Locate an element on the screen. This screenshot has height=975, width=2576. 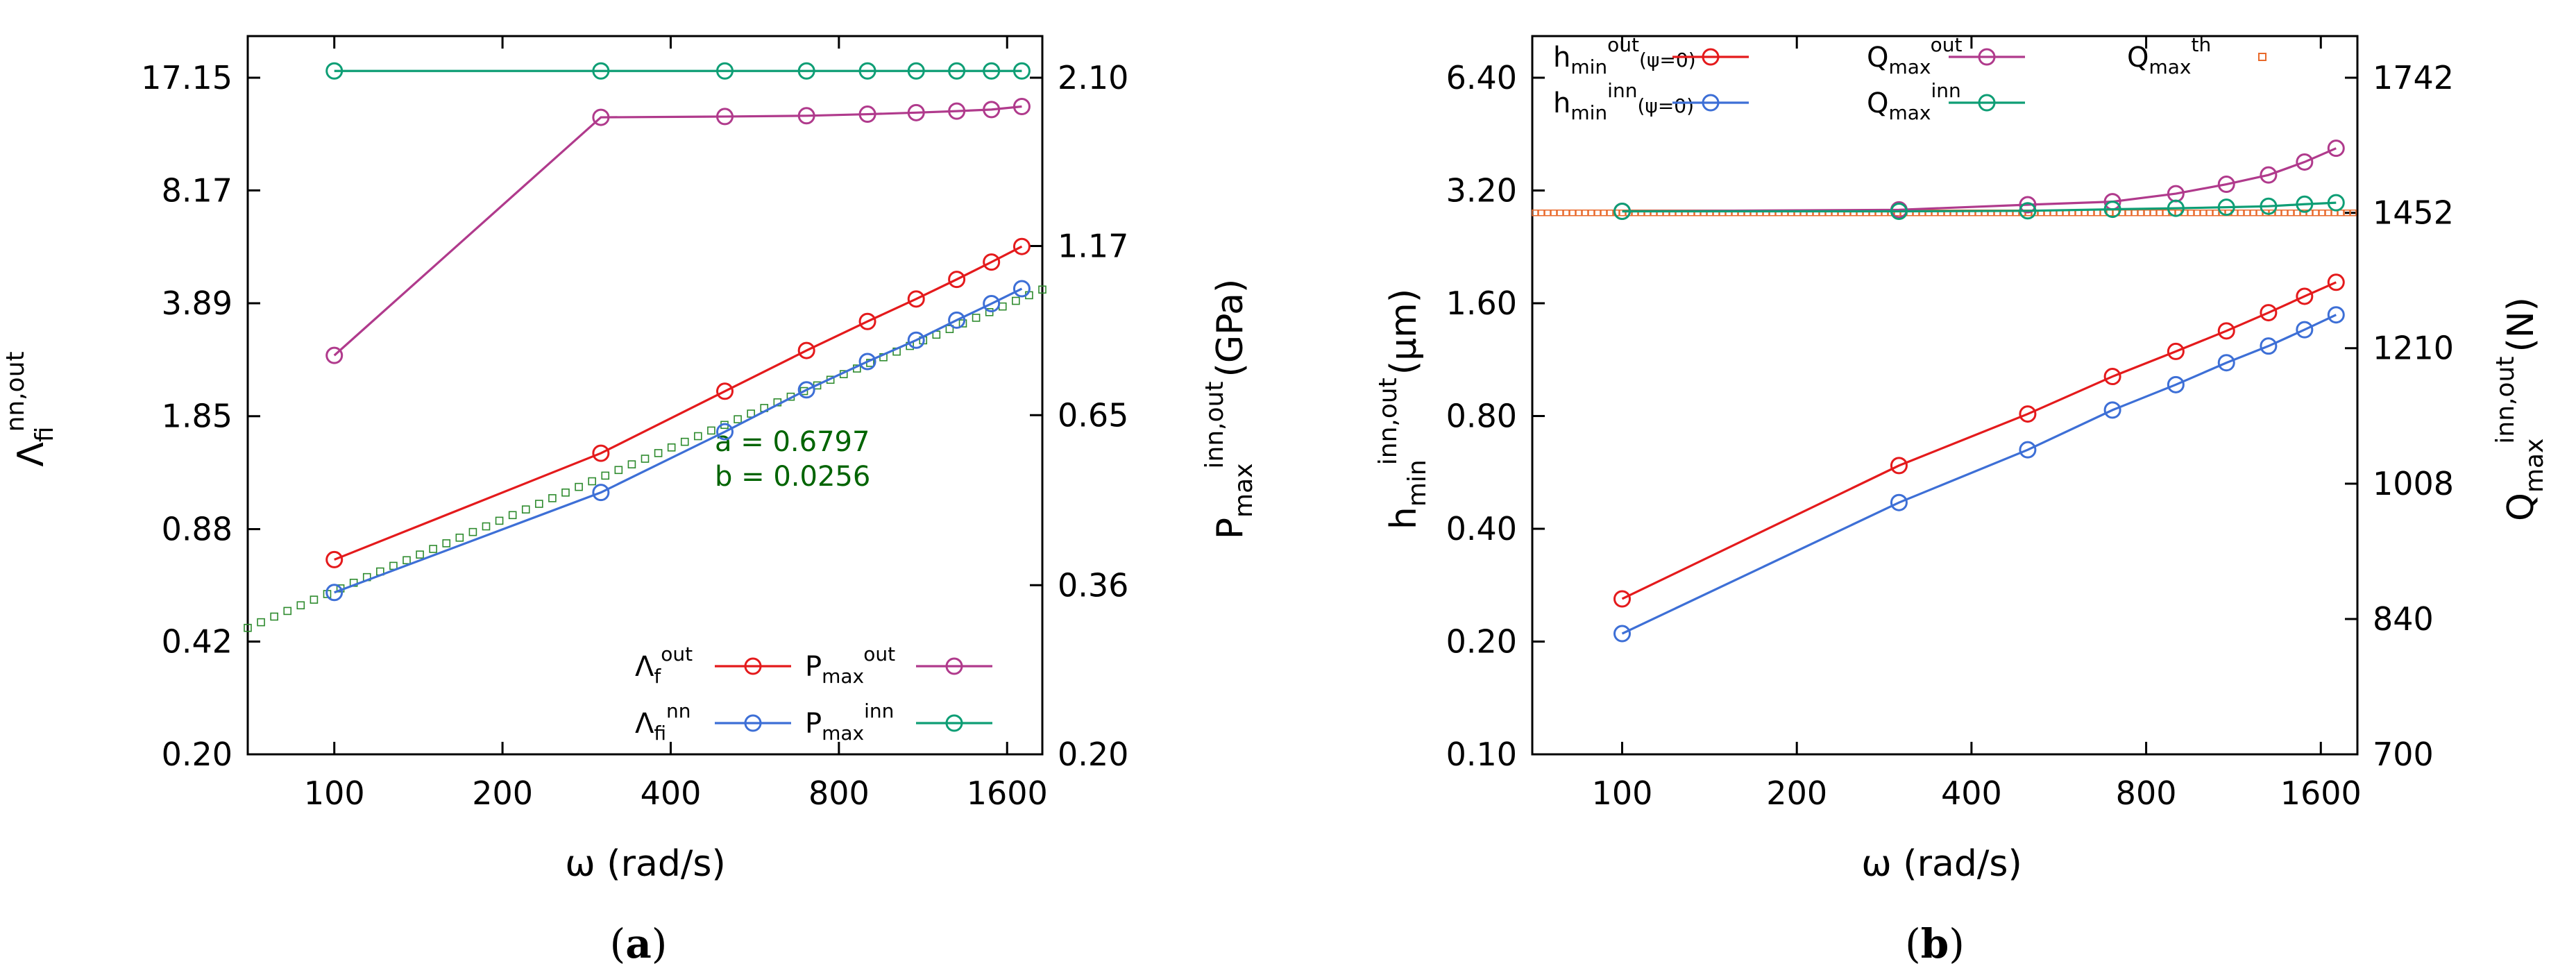
series-pmax-out is located at coordinates (678, 230).